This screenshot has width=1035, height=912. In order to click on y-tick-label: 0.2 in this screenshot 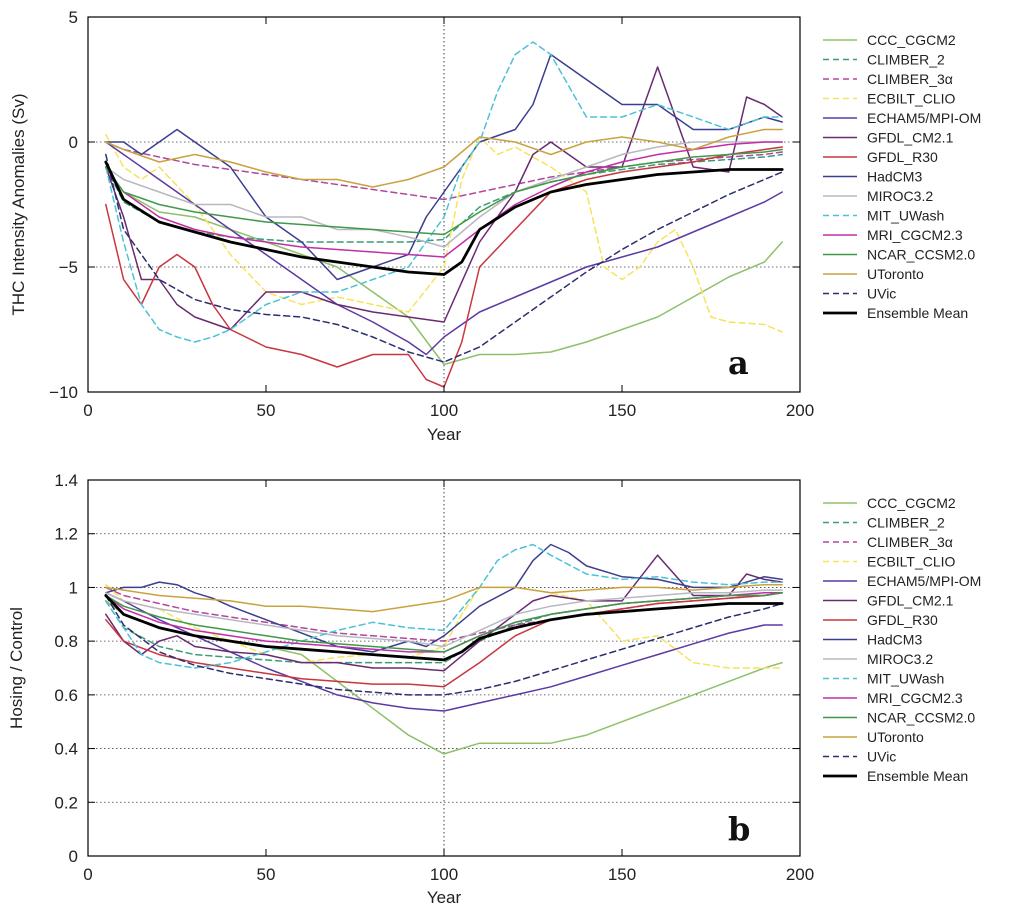, I will do `click(66, 802)`.